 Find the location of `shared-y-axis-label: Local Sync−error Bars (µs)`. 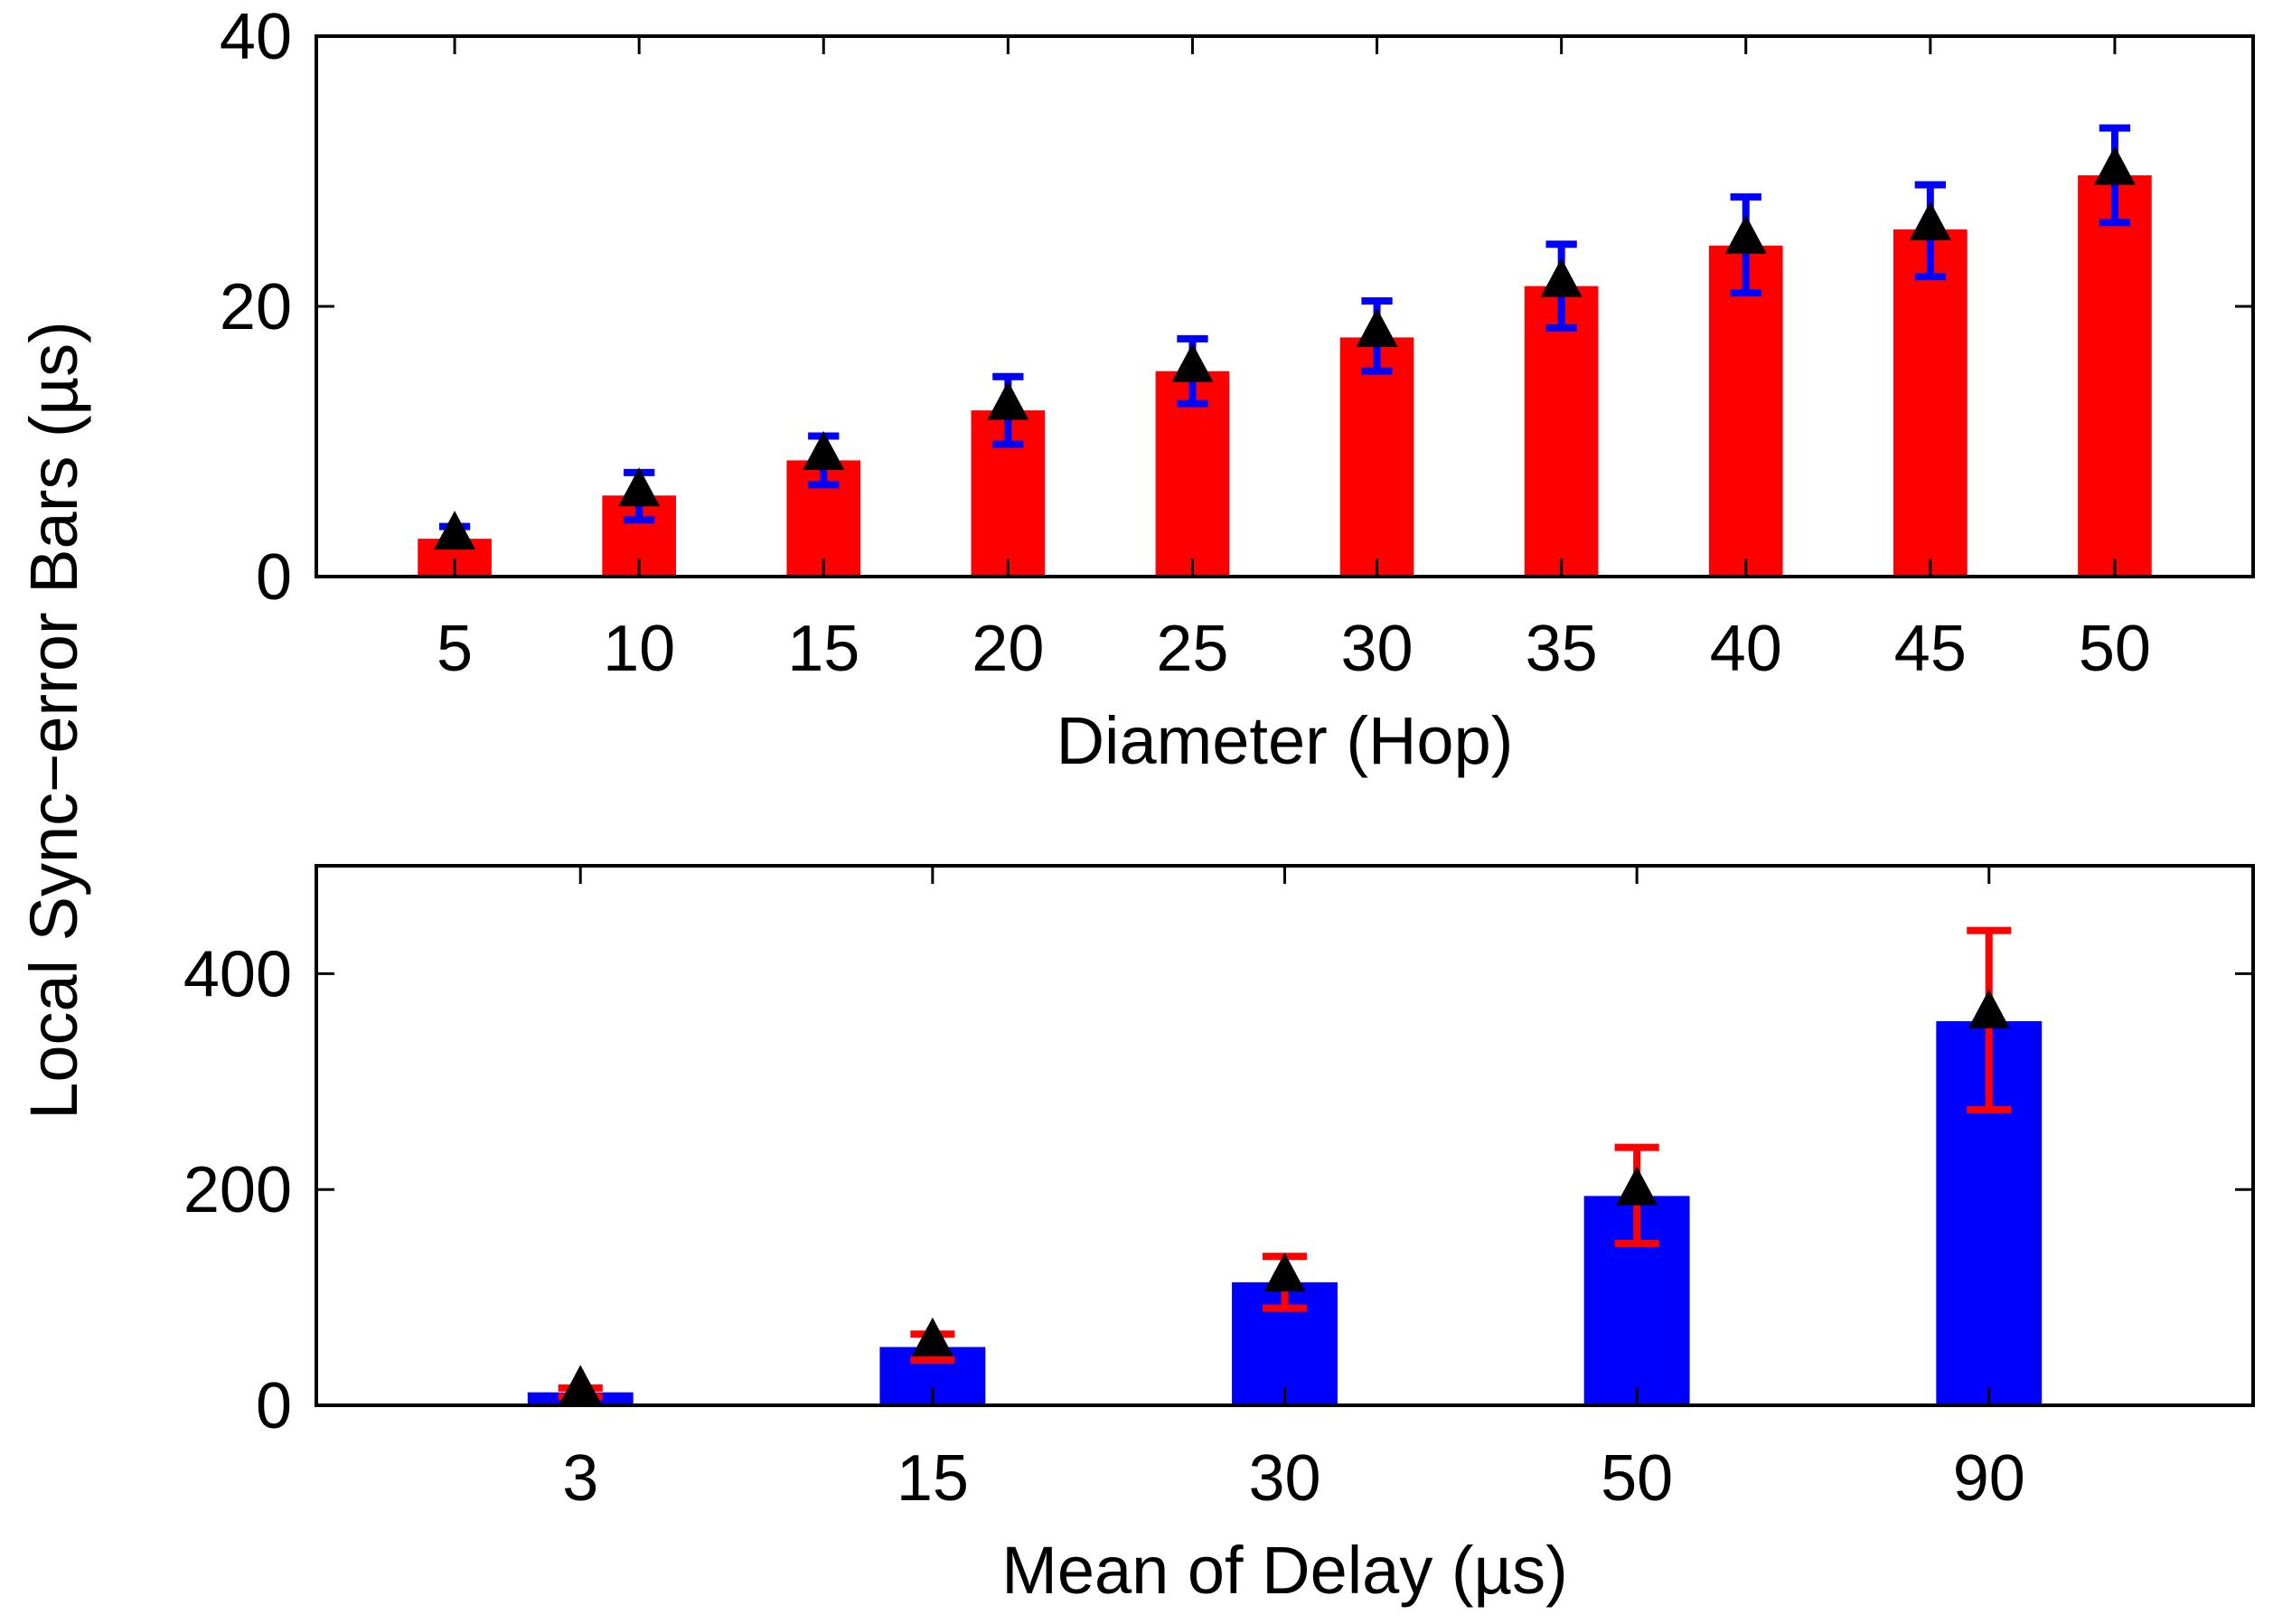

shared-y-axis-label: Local Sync−error Bars (µs) is located at coordinates (53, 720).